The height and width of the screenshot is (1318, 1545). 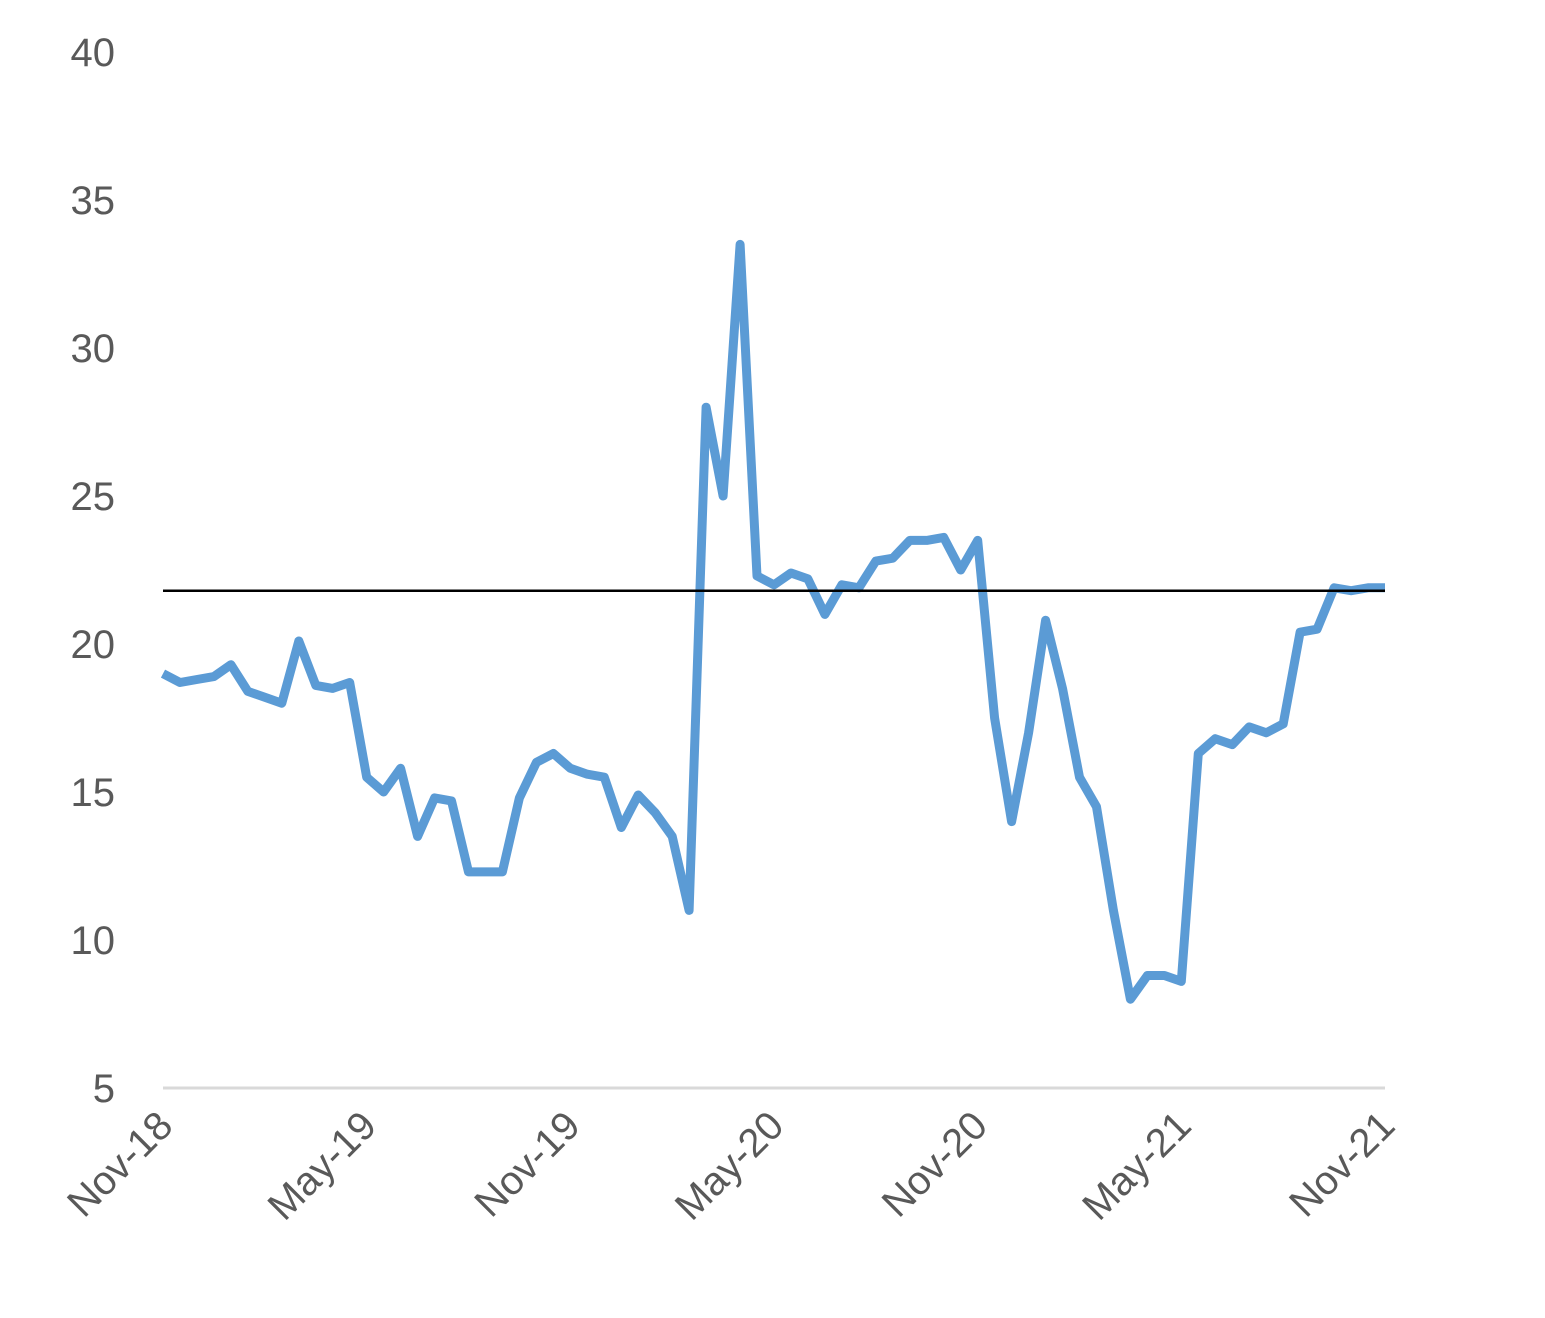 I want to click on x-tick-label: May-20, so click(x=729, y=1165).